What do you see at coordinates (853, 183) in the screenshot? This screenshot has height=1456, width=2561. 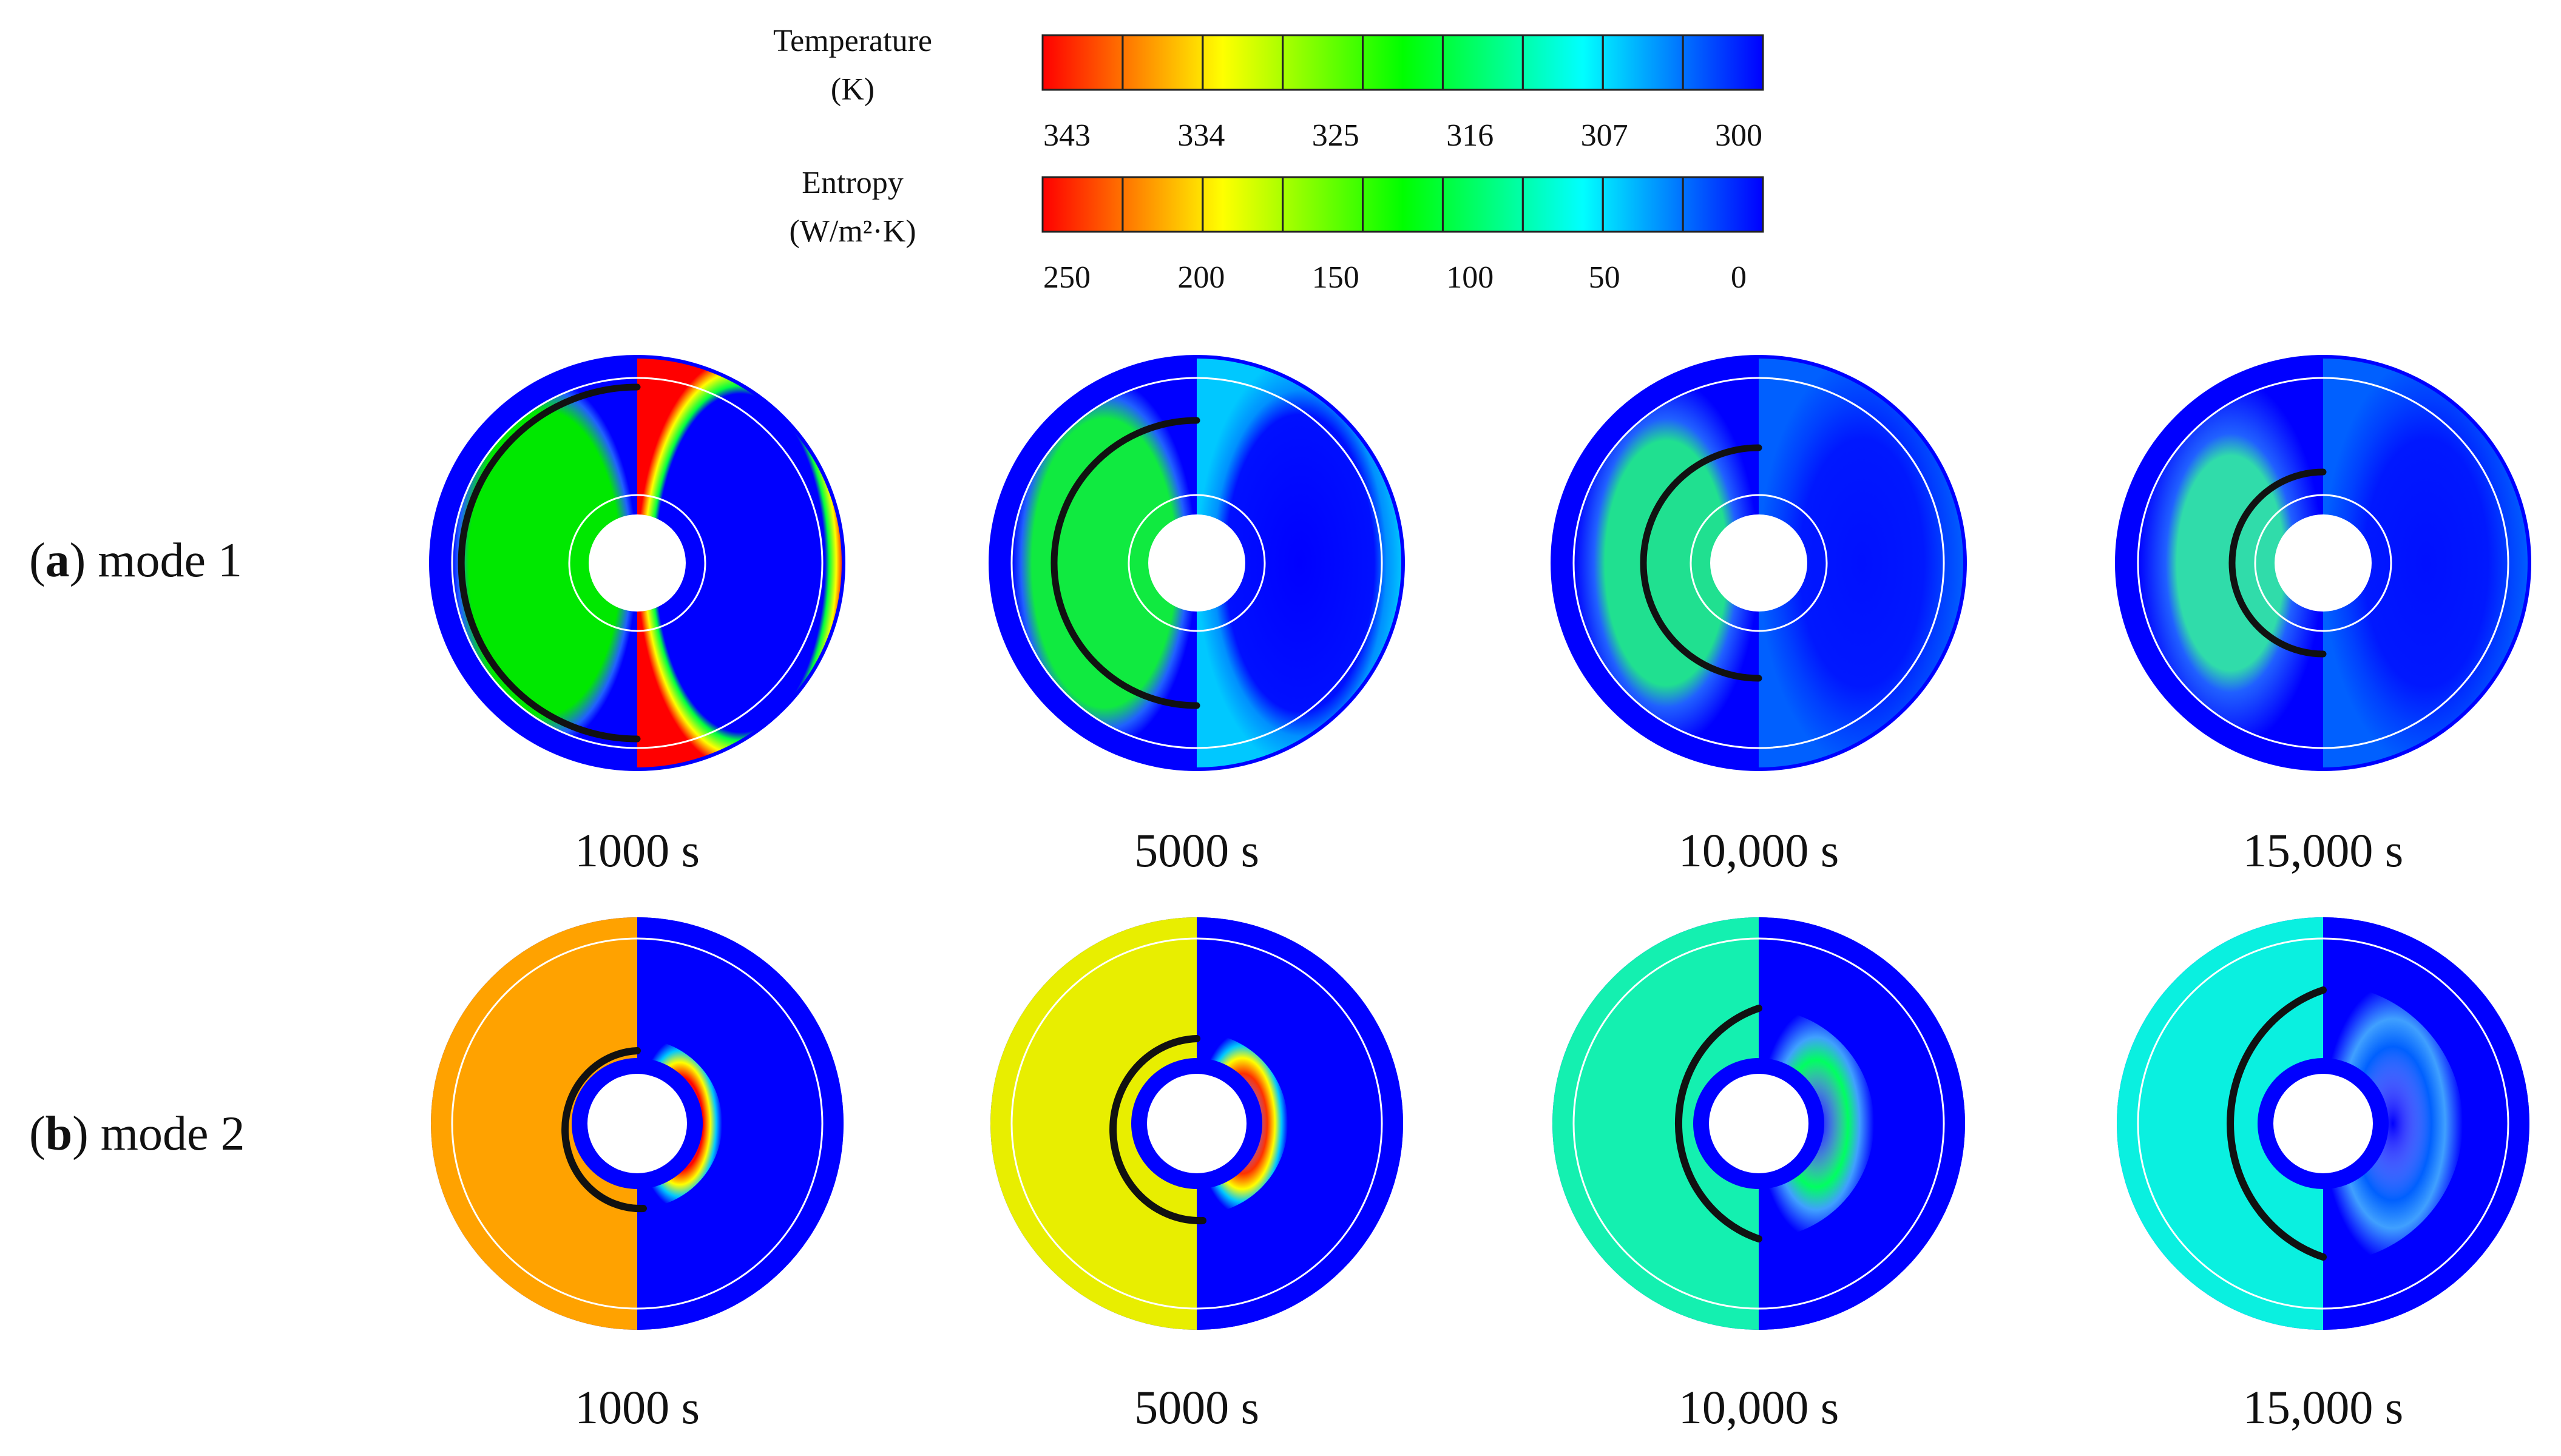 I see `entropy-title: Entropy` at bounding box center [853, 183].